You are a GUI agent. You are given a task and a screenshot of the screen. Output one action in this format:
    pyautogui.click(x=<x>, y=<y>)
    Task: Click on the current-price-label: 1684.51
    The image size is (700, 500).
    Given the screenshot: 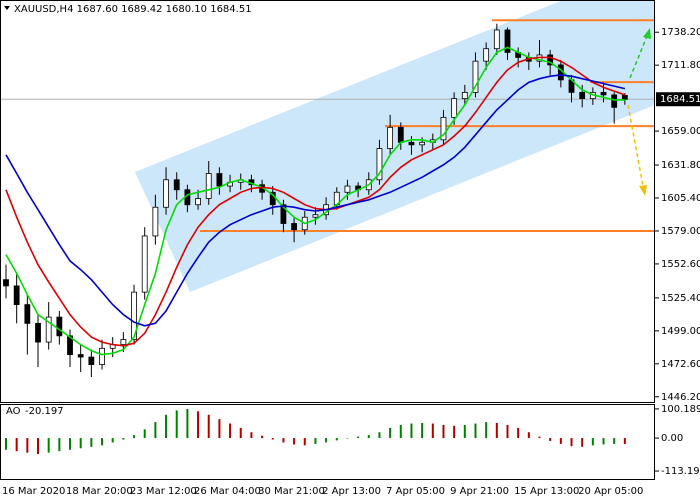 What is the action you would take?
    pyautogui.click(x=680, y=99)
    